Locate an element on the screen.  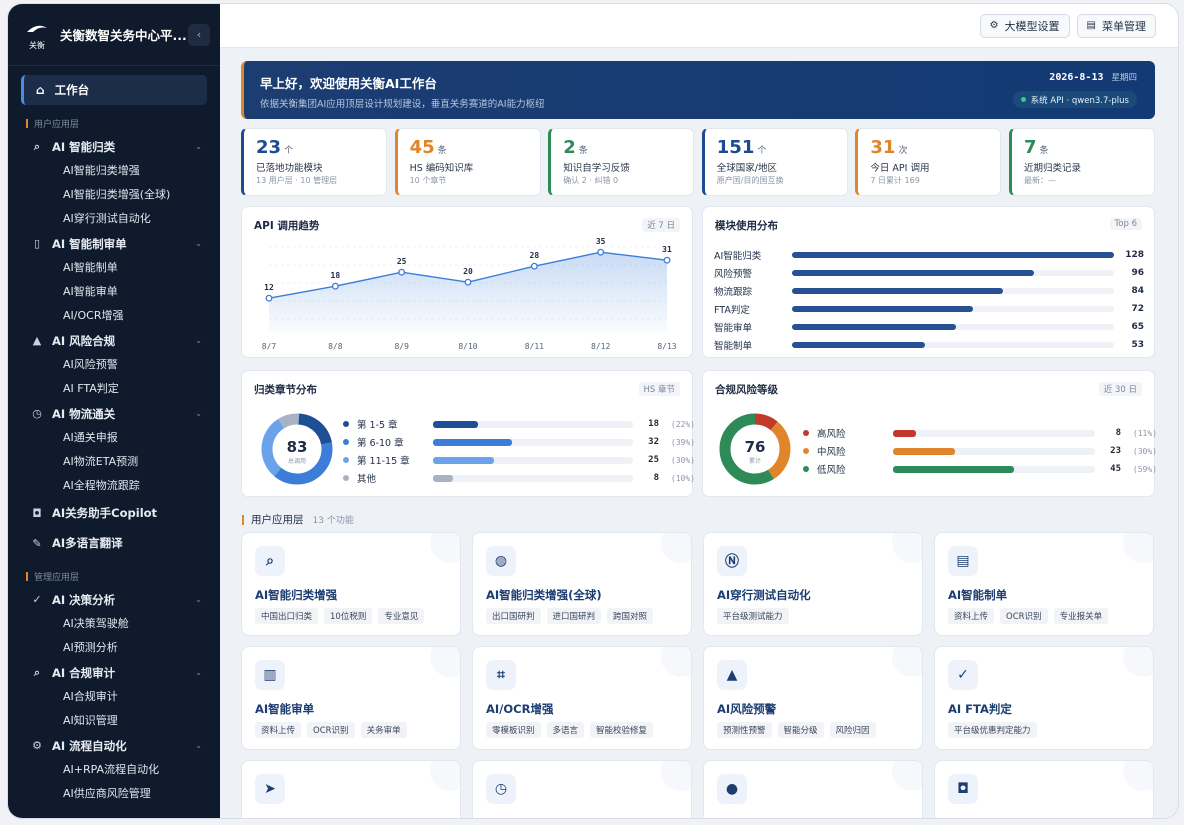
x-tick-label: 8/9 is located at coordinates (401, 346).